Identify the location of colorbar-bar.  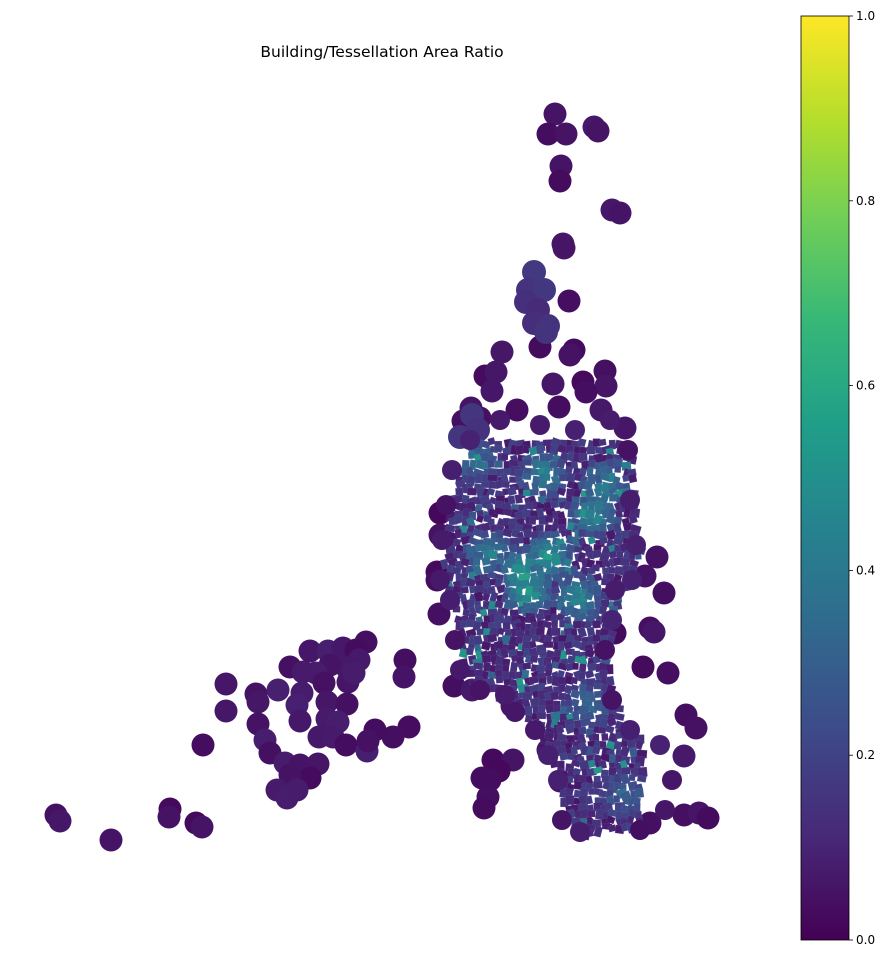
(825, 478).